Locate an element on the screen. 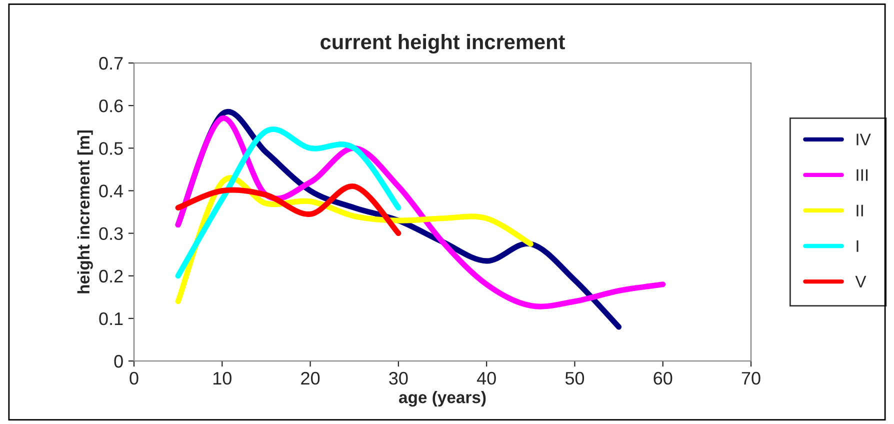 The image size is (894, 424). y-tick-label: 0 is located at coordinates (118, 361).